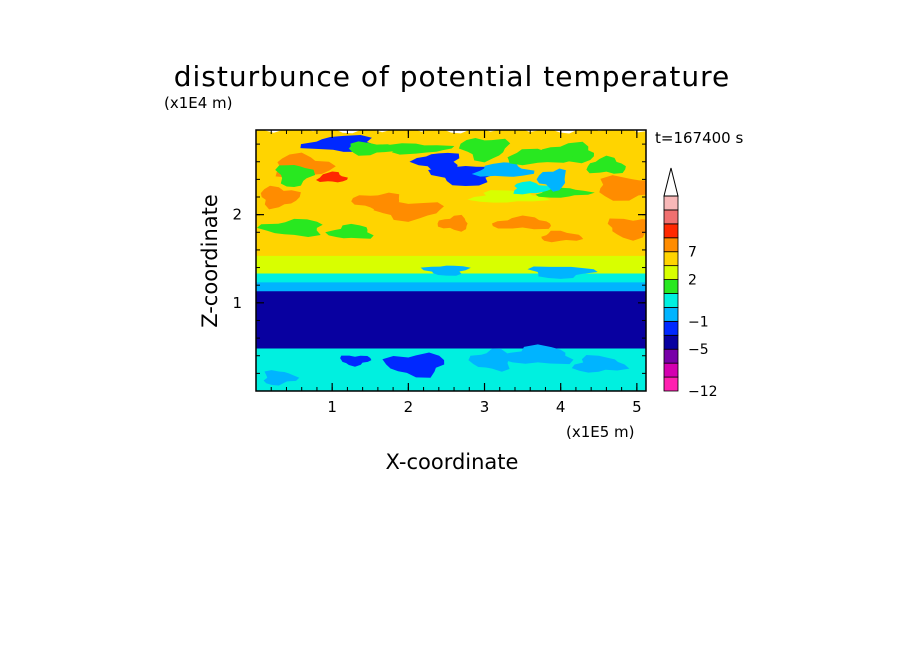  What do you see at coordinates (692, 281) in the screenshot?
I see `colorbar-label: 2` at bounding box center [692, 281].